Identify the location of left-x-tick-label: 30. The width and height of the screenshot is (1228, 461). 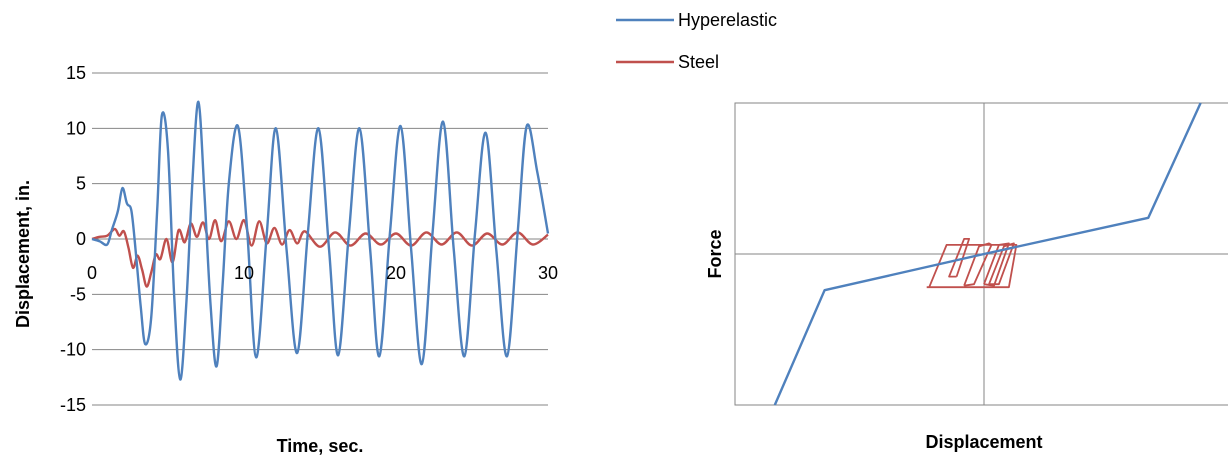
(548, 273).